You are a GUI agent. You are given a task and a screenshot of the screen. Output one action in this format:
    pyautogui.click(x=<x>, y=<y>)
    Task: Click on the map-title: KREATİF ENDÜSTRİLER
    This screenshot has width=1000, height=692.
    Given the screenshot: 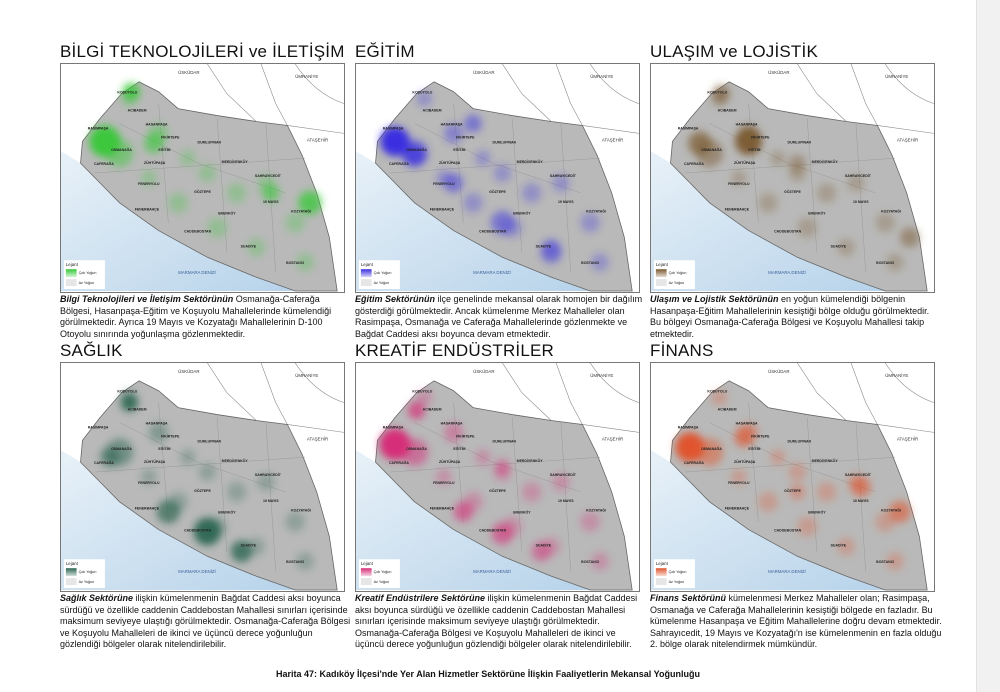 What is the action you would take?
    pyautogui.click(x=455, y=350)
    